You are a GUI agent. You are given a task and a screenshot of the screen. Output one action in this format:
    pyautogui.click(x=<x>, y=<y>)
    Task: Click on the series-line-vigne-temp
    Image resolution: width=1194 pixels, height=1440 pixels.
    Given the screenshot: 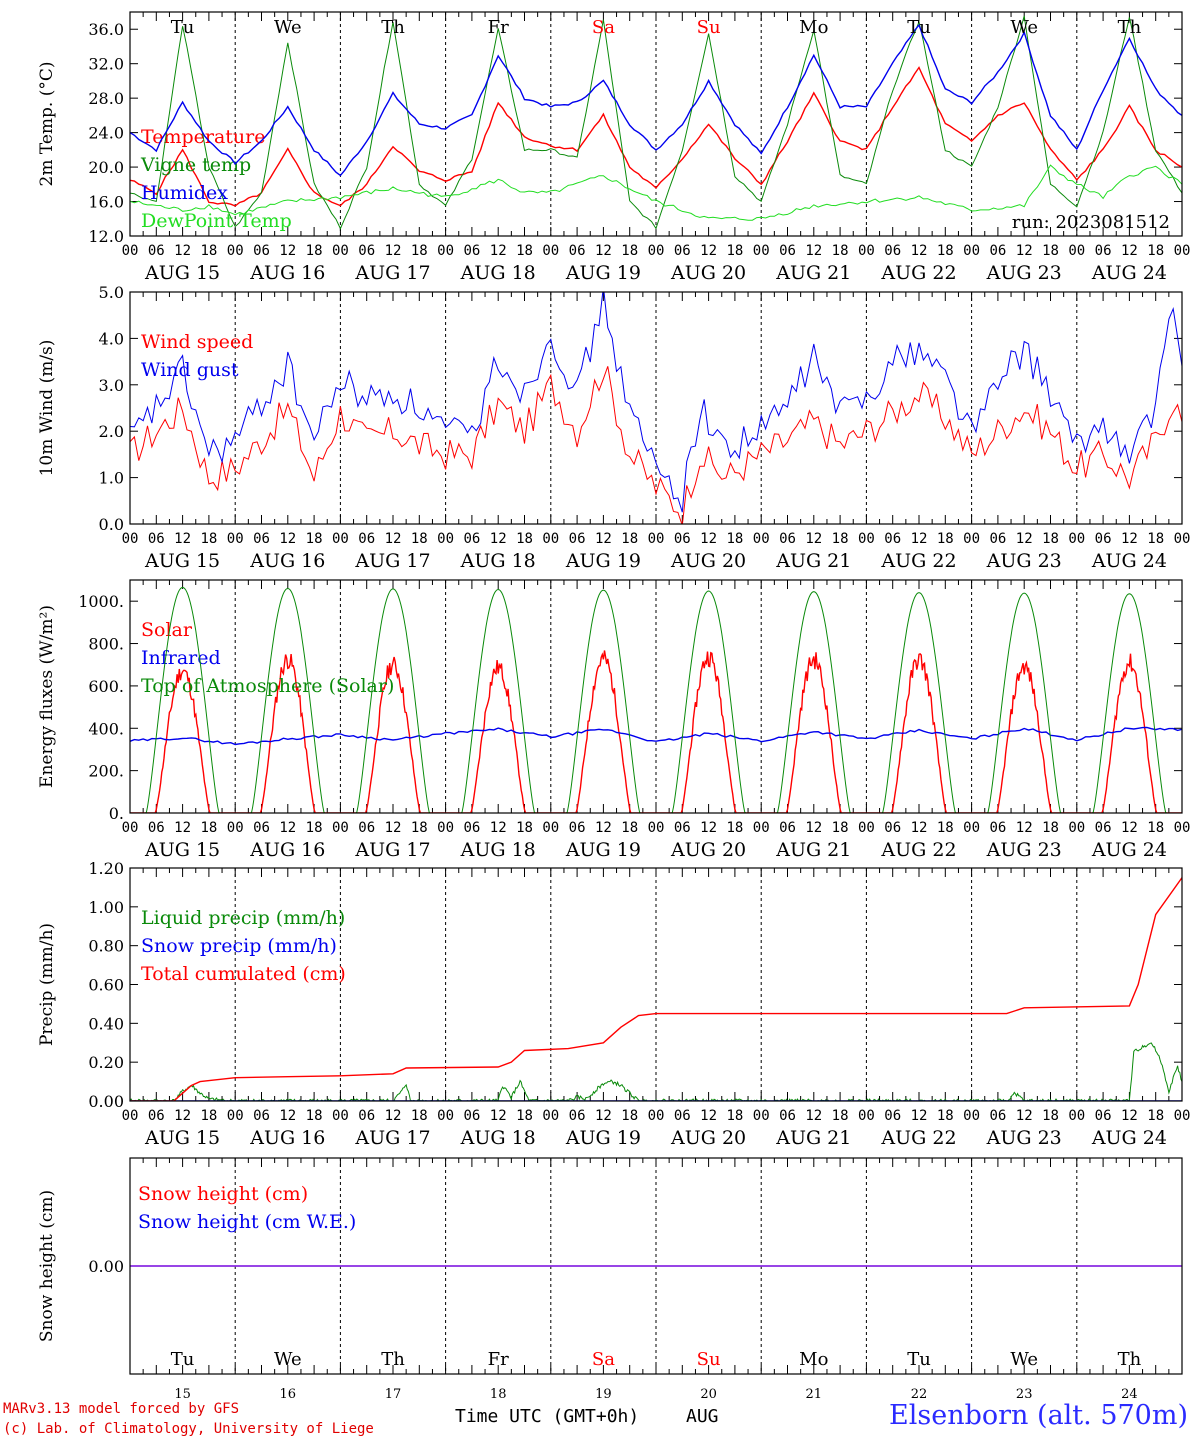 What is the action you would take?
    pyautogui.click(x=656, y=122)
    